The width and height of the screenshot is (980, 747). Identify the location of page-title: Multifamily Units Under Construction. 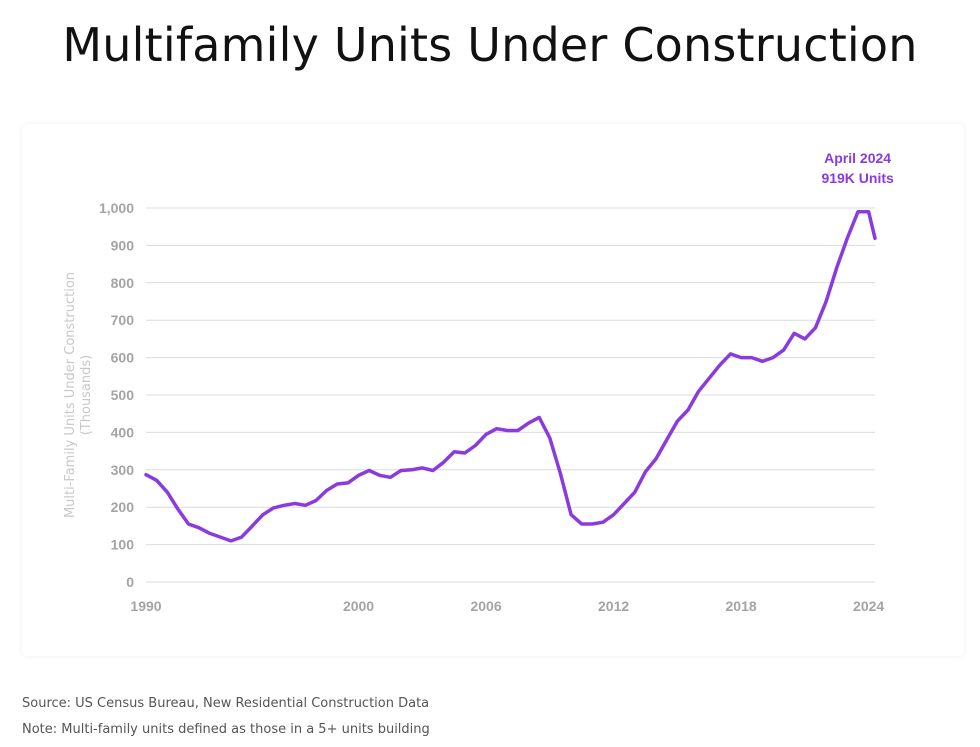
(490, 45).